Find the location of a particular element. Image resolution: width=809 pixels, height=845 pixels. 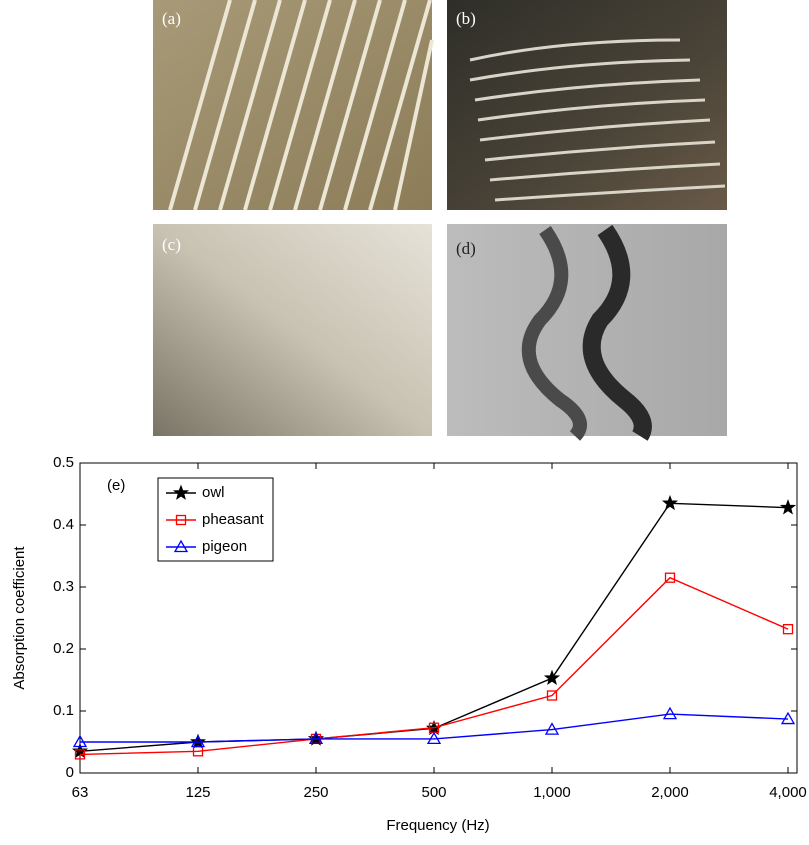

y-tick-label: 0.5 is located at coordinates (63, 462).